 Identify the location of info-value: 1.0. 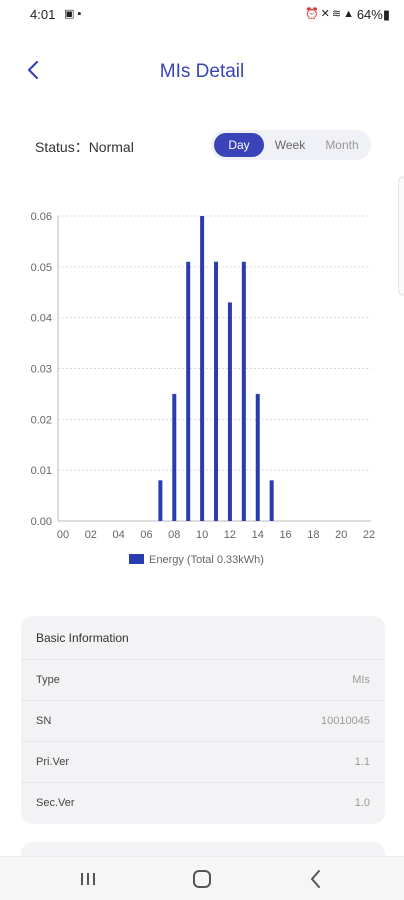
(362, 803).